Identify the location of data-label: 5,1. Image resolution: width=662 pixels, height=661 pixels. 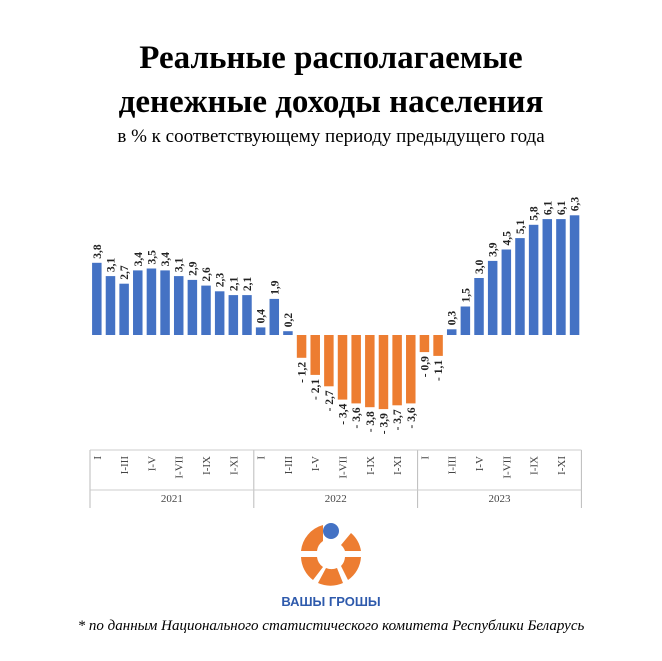
(521, 226).